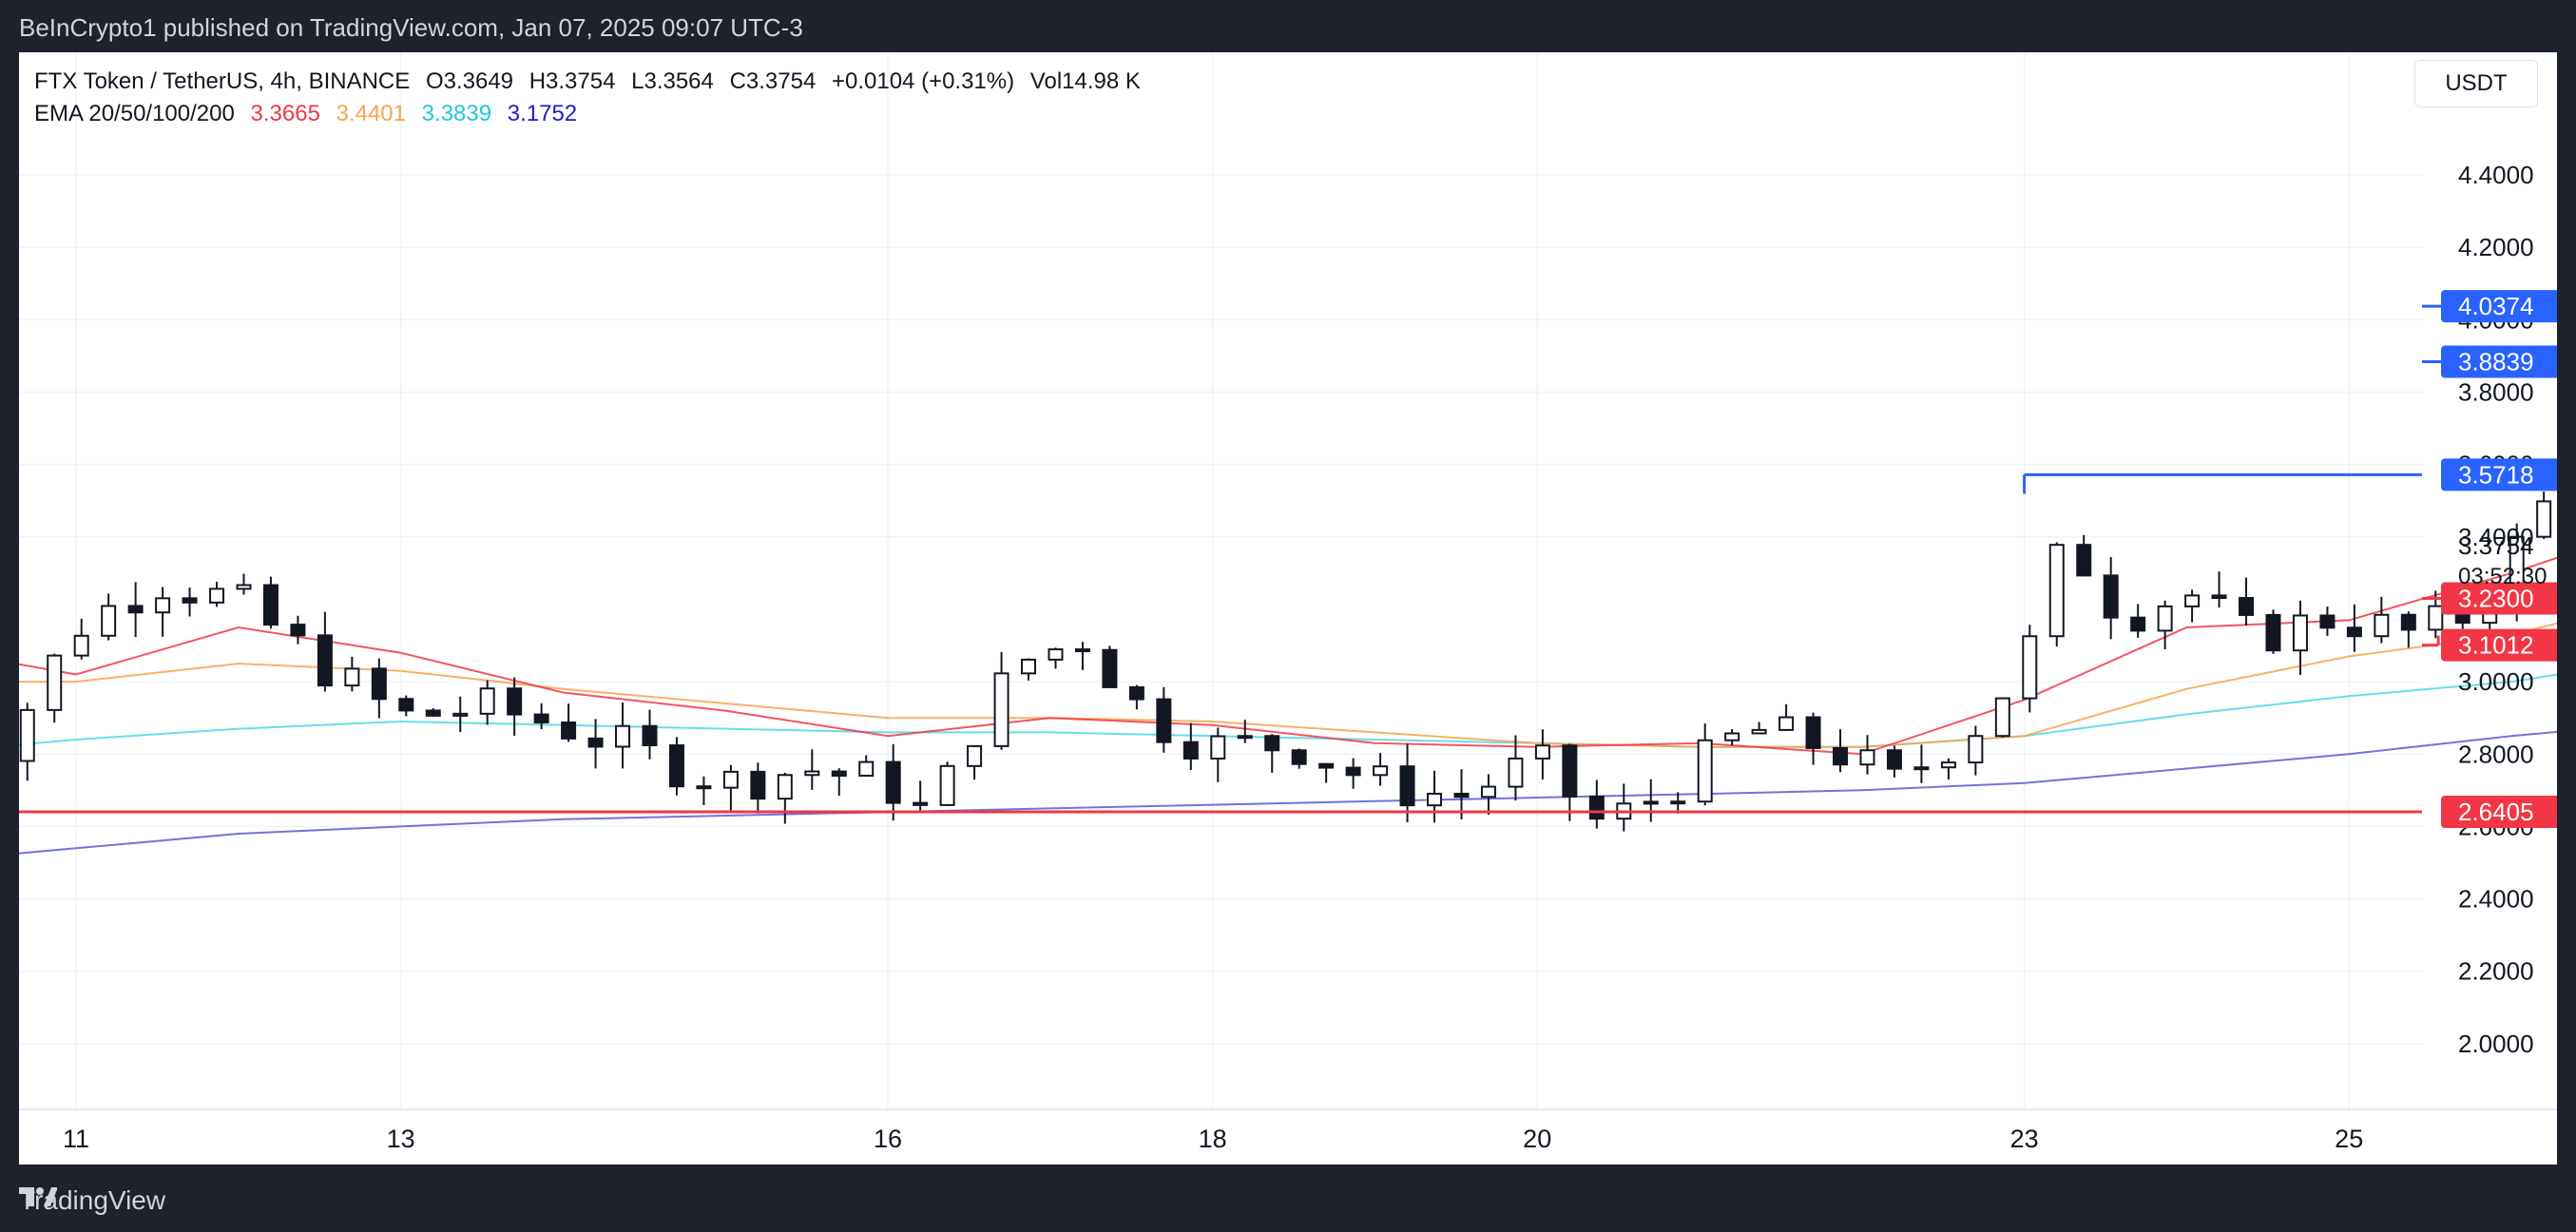 This screenshot has height=1232, width=2576. I want to click on y-tick-label: 2.2000, so click(2496, 971).